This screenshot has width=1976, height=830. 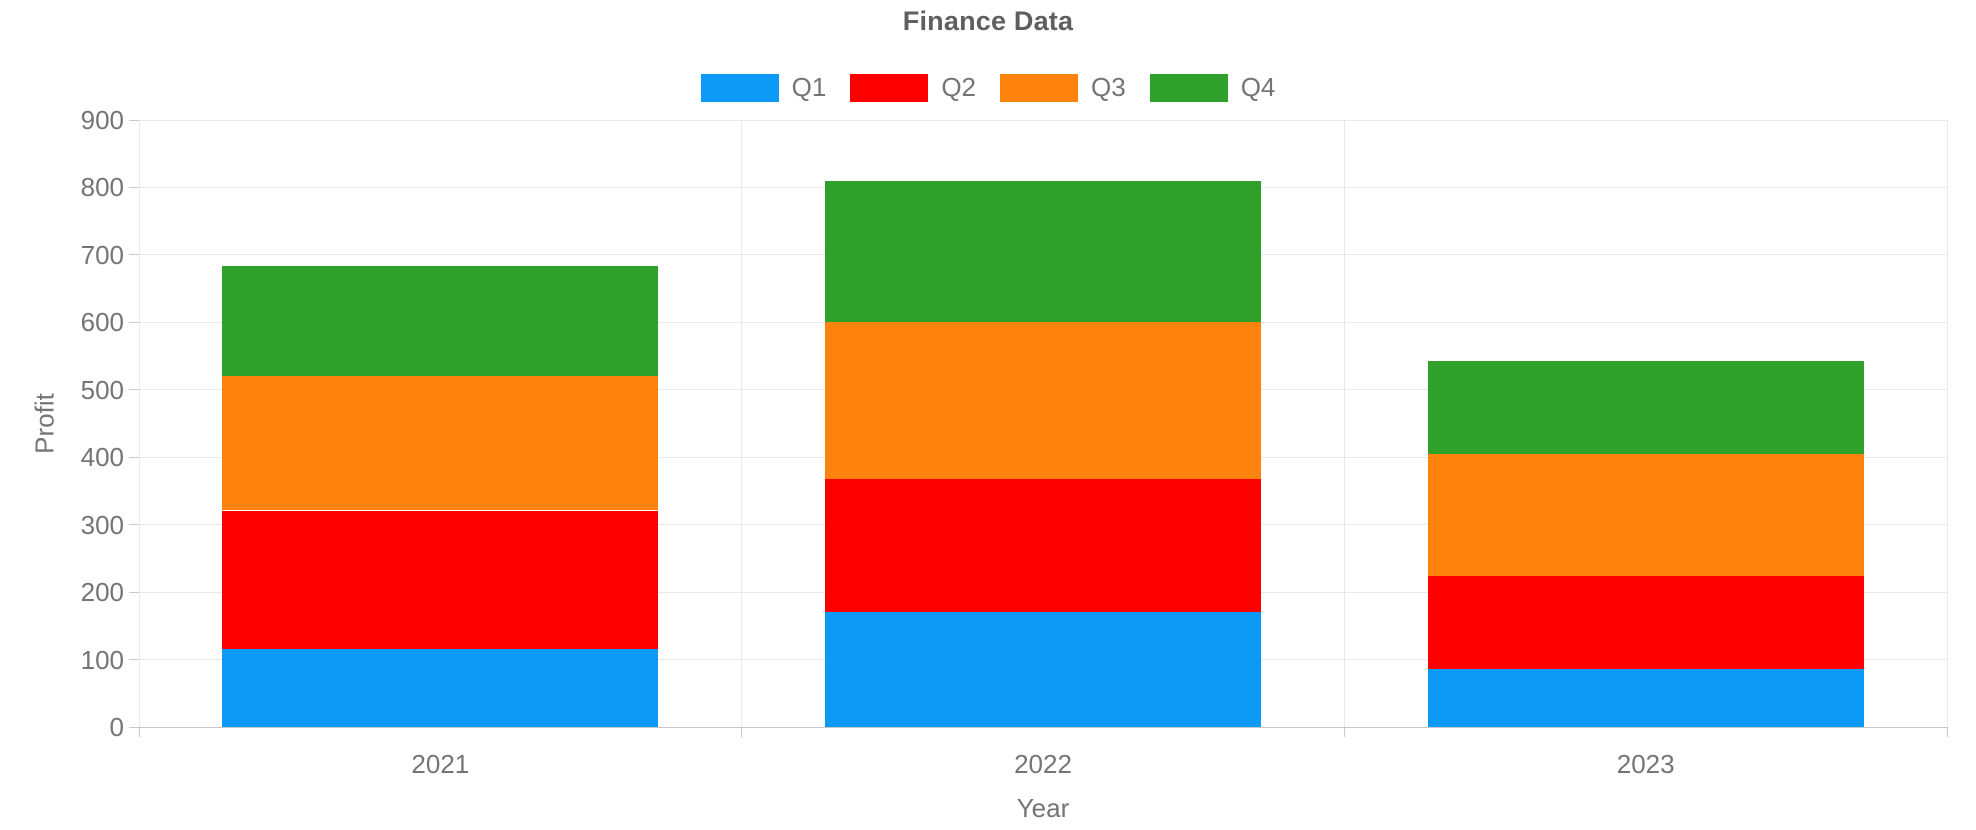 I want to click on legend-swatch-q4, so click(x=1188, y=87).